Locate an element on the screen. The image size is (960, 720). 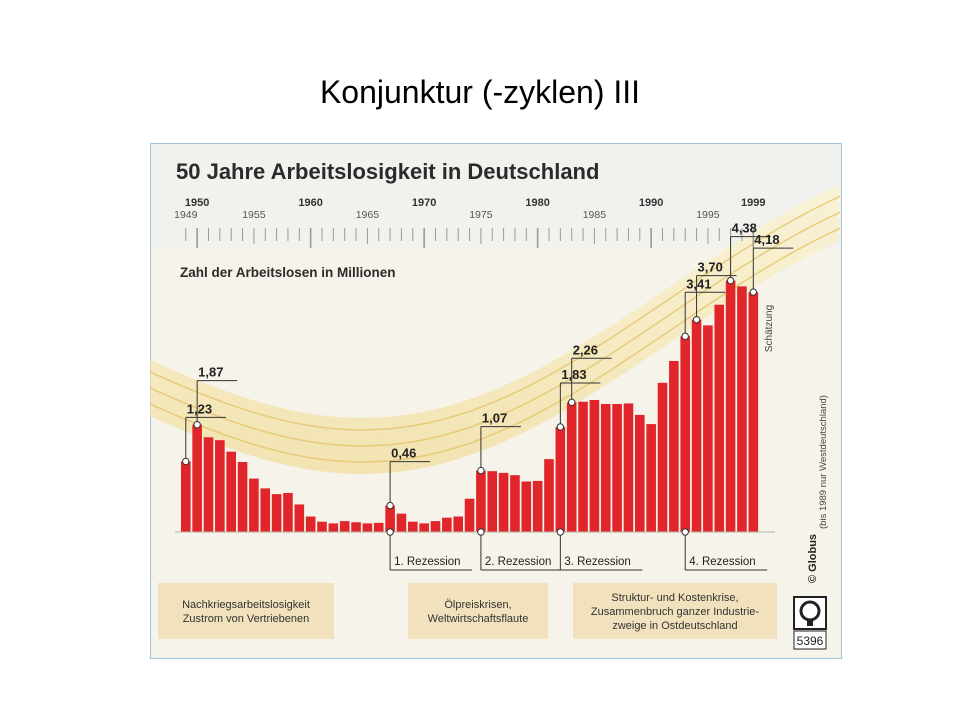
period-text: Zustrom von Vertriebenen is located at coordinates (246, 619).